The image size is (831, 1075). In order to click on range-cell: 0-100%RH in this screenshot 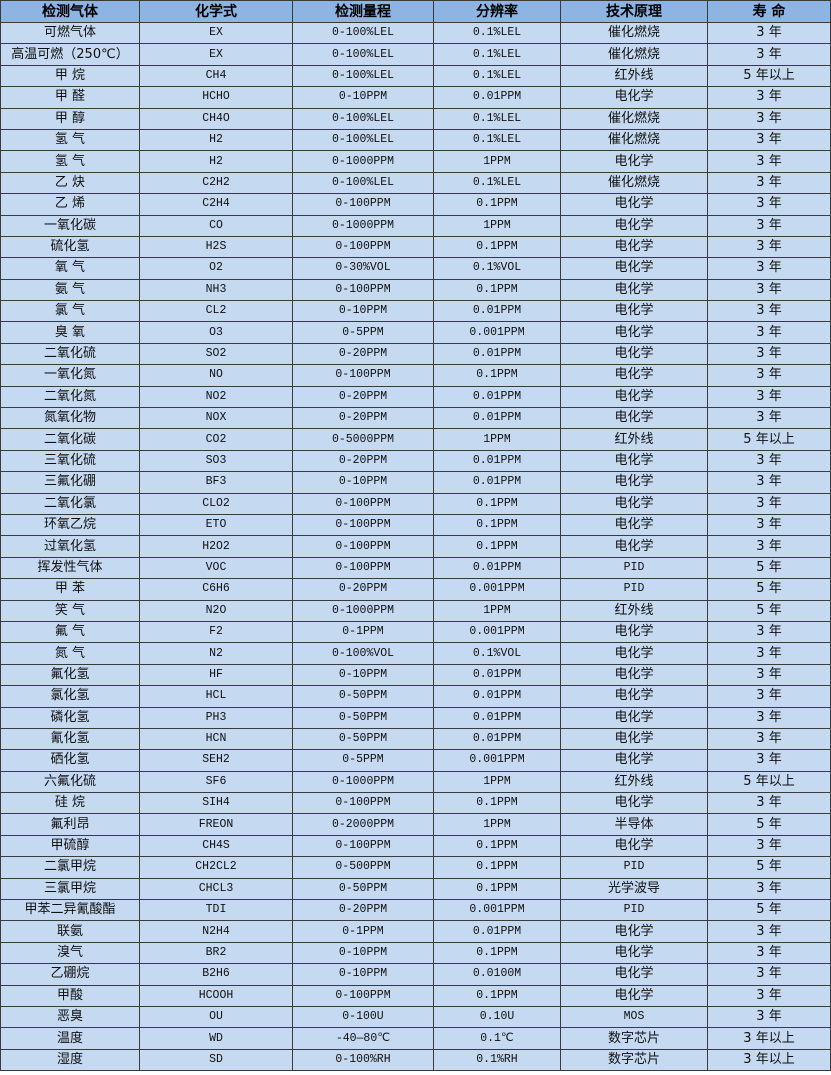, I will do `click(363, 1060)`.